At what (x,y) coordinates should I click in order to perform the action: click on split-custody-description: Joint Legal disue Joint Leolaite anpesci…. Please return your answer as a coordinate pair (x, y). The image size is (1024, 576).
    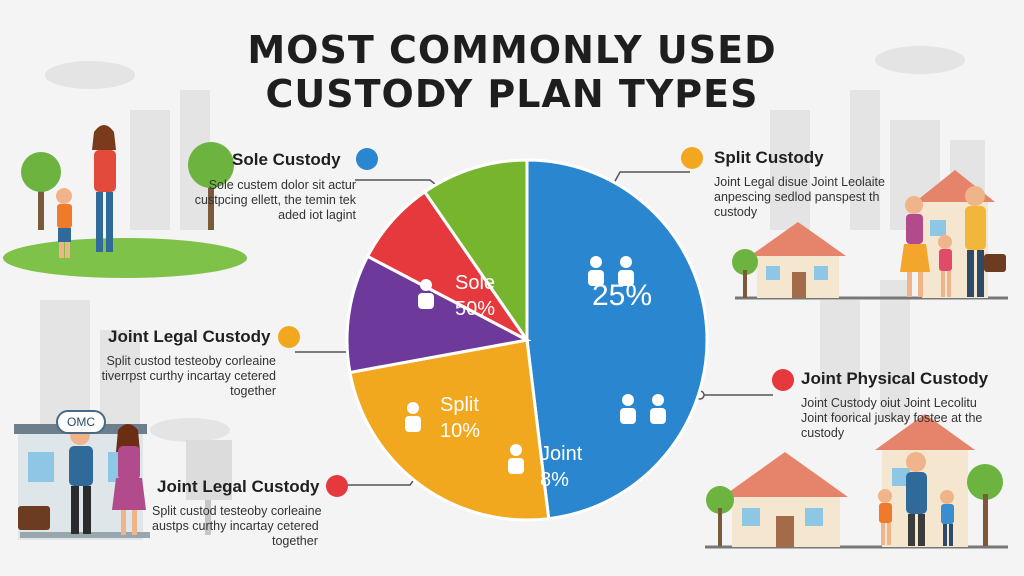
    Looking at the image, I should click on (799, 197).